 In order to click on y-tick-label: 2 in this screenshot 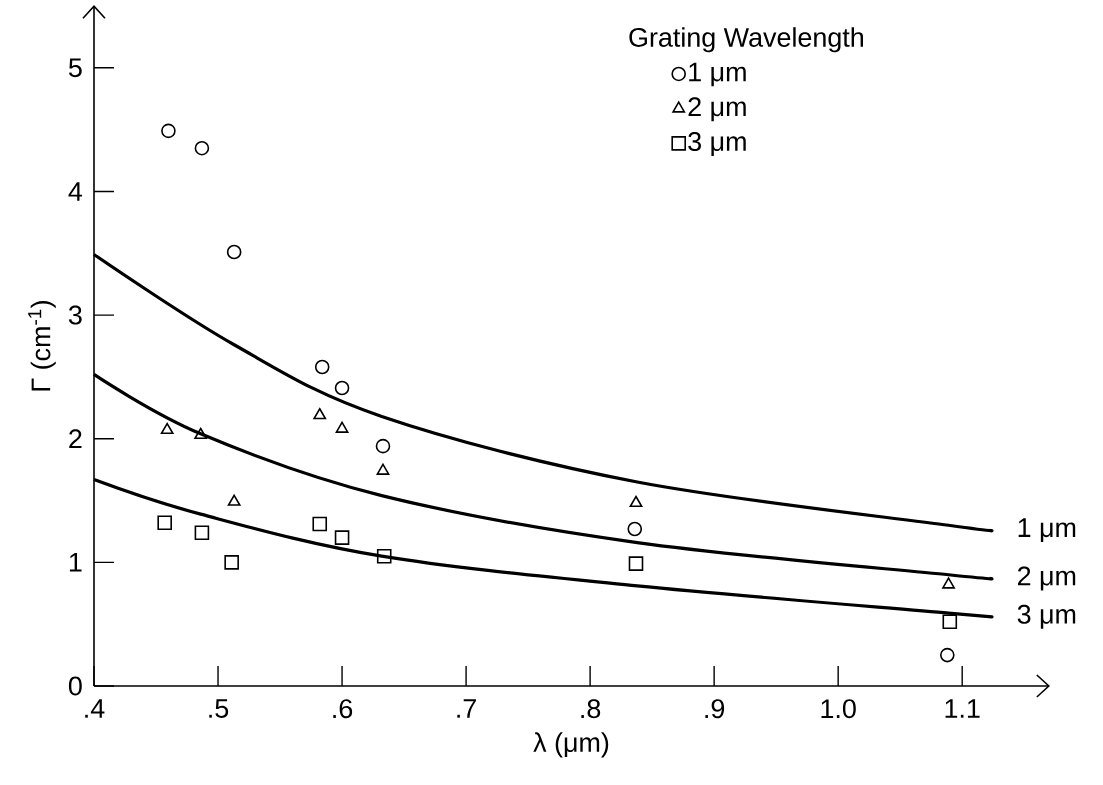, I will do `click(75, 439)`.